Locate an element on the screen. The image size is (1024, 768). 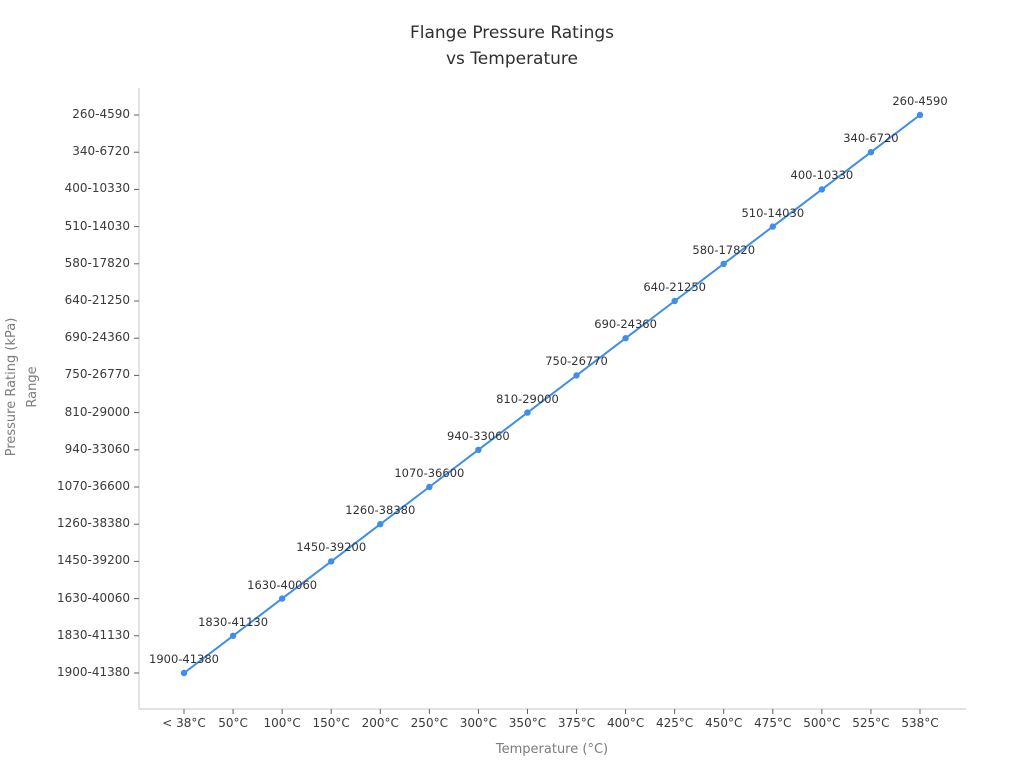
y-tick-label: 510-14030 is located at coordinates (97, 225).